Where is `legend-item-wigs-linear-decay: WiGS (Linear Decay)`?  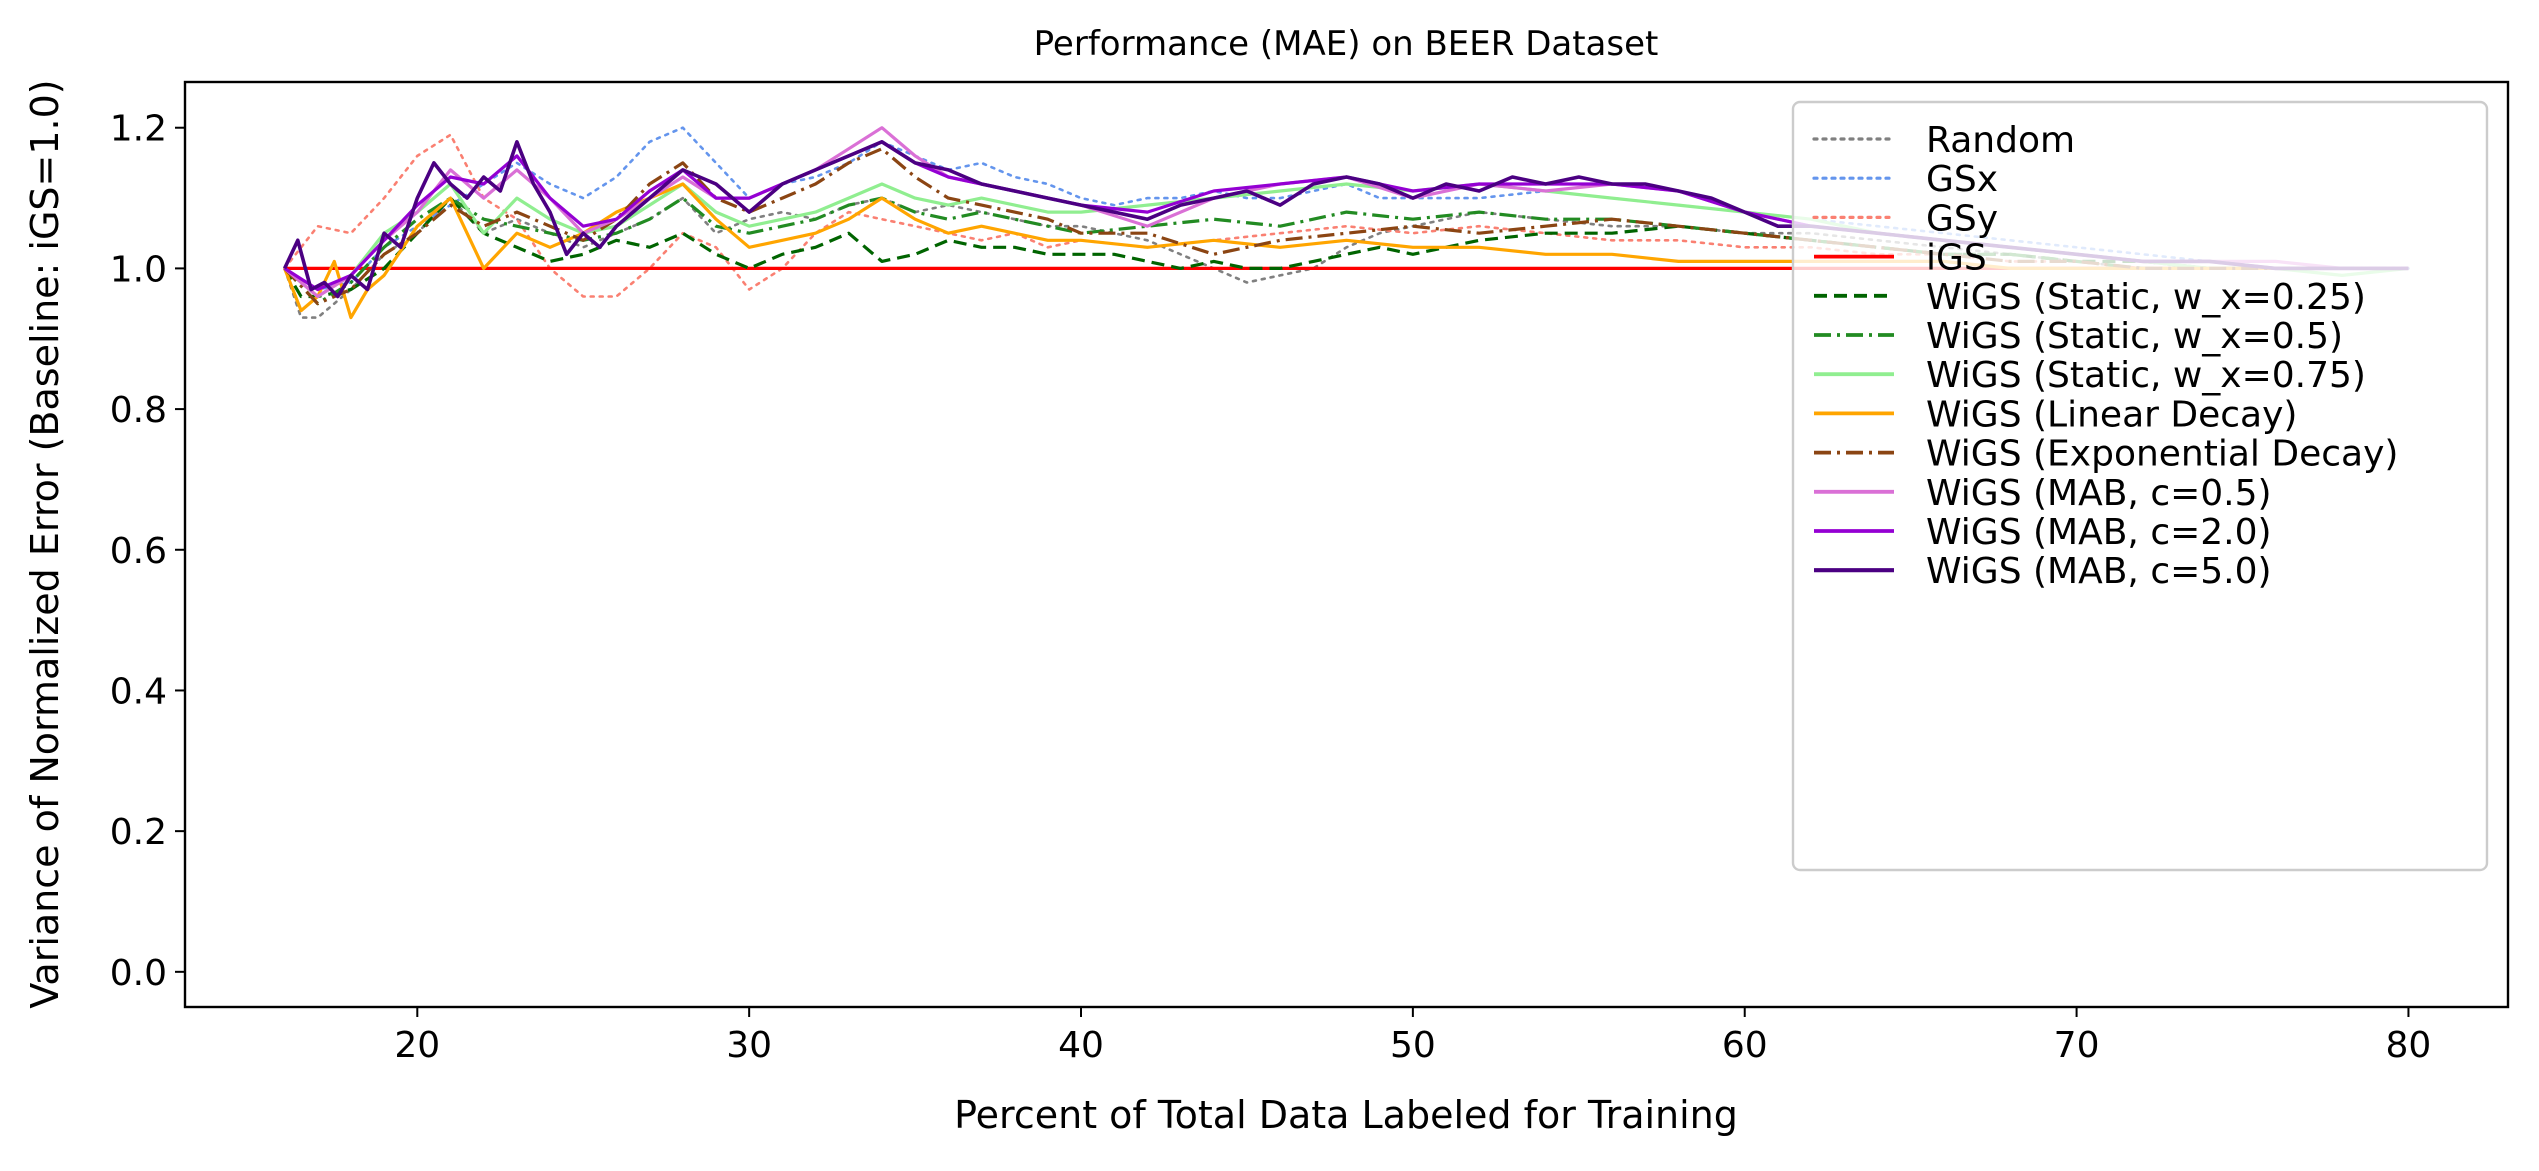 legend-item-wigs-linear-decay: WiGS (Linear Decay) is located at coordinates (2055, 414).